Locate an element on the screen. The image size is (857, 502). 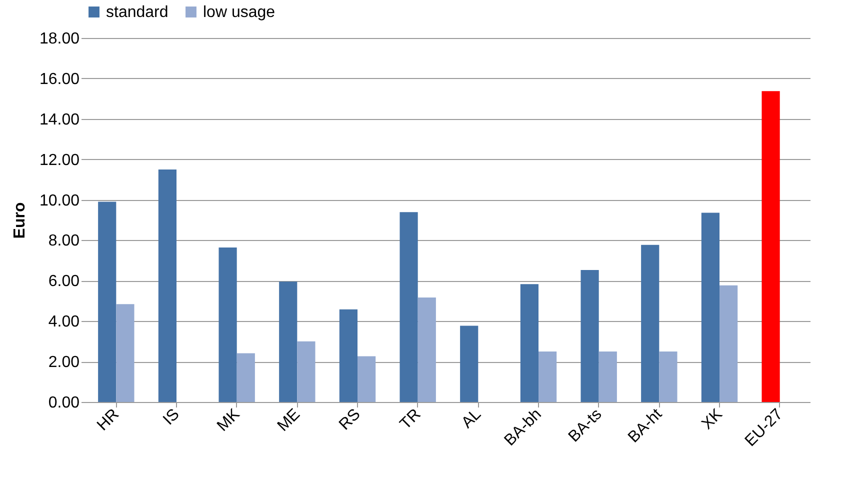
y-tick-label: 12.00 is located at coordinates (59, 160).